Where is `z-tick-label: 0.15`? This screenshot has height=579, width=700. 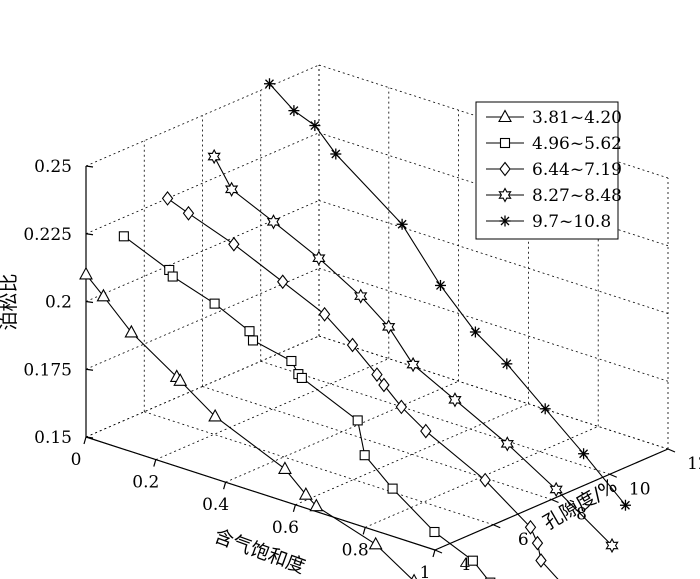 z-tick-label: 0.15 is located at coordinates (53, 438).